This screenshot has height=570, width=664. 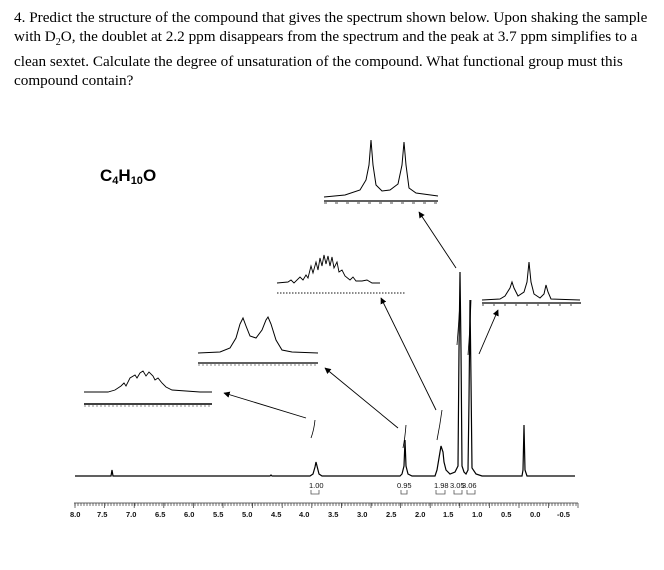 What do you see at coordinates (404, 485) in the screenshot?
I see `integration-2.2: 0.95` at bounding box center [404, 485].